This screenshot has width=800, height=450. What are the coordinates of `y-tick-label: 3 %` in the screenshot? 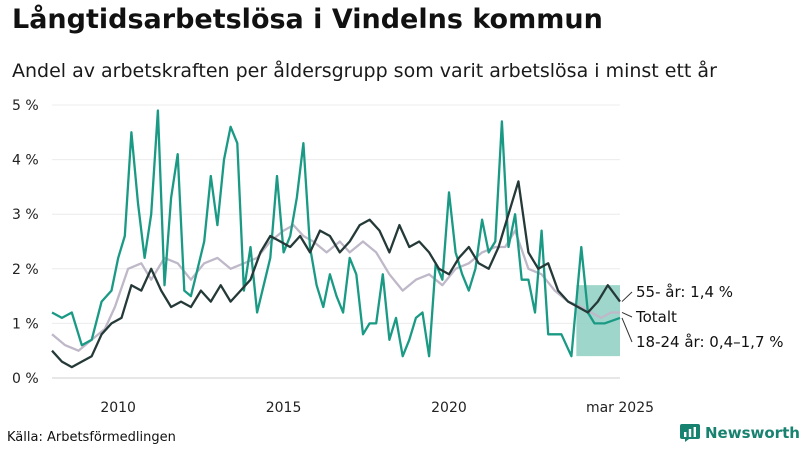 It's located at (25, 215).